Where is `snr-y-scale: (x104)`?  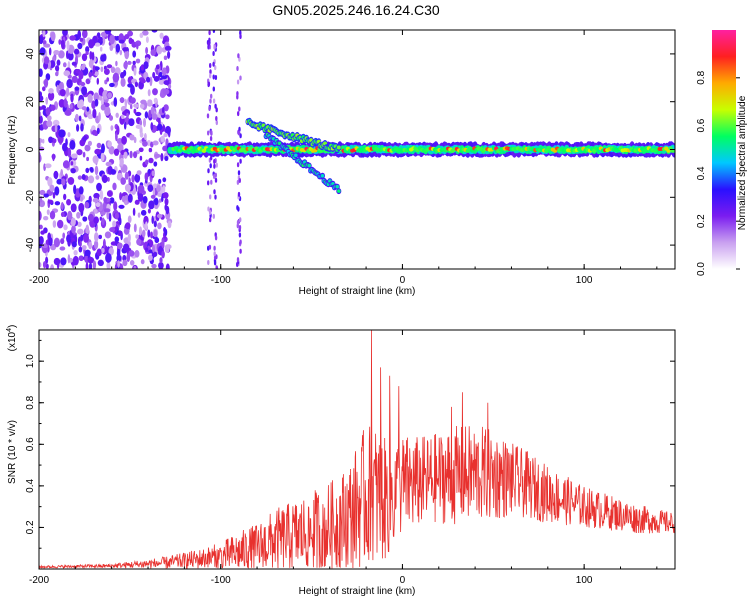
snr-y-scale: (x104) is located at coordinates (12, 338).